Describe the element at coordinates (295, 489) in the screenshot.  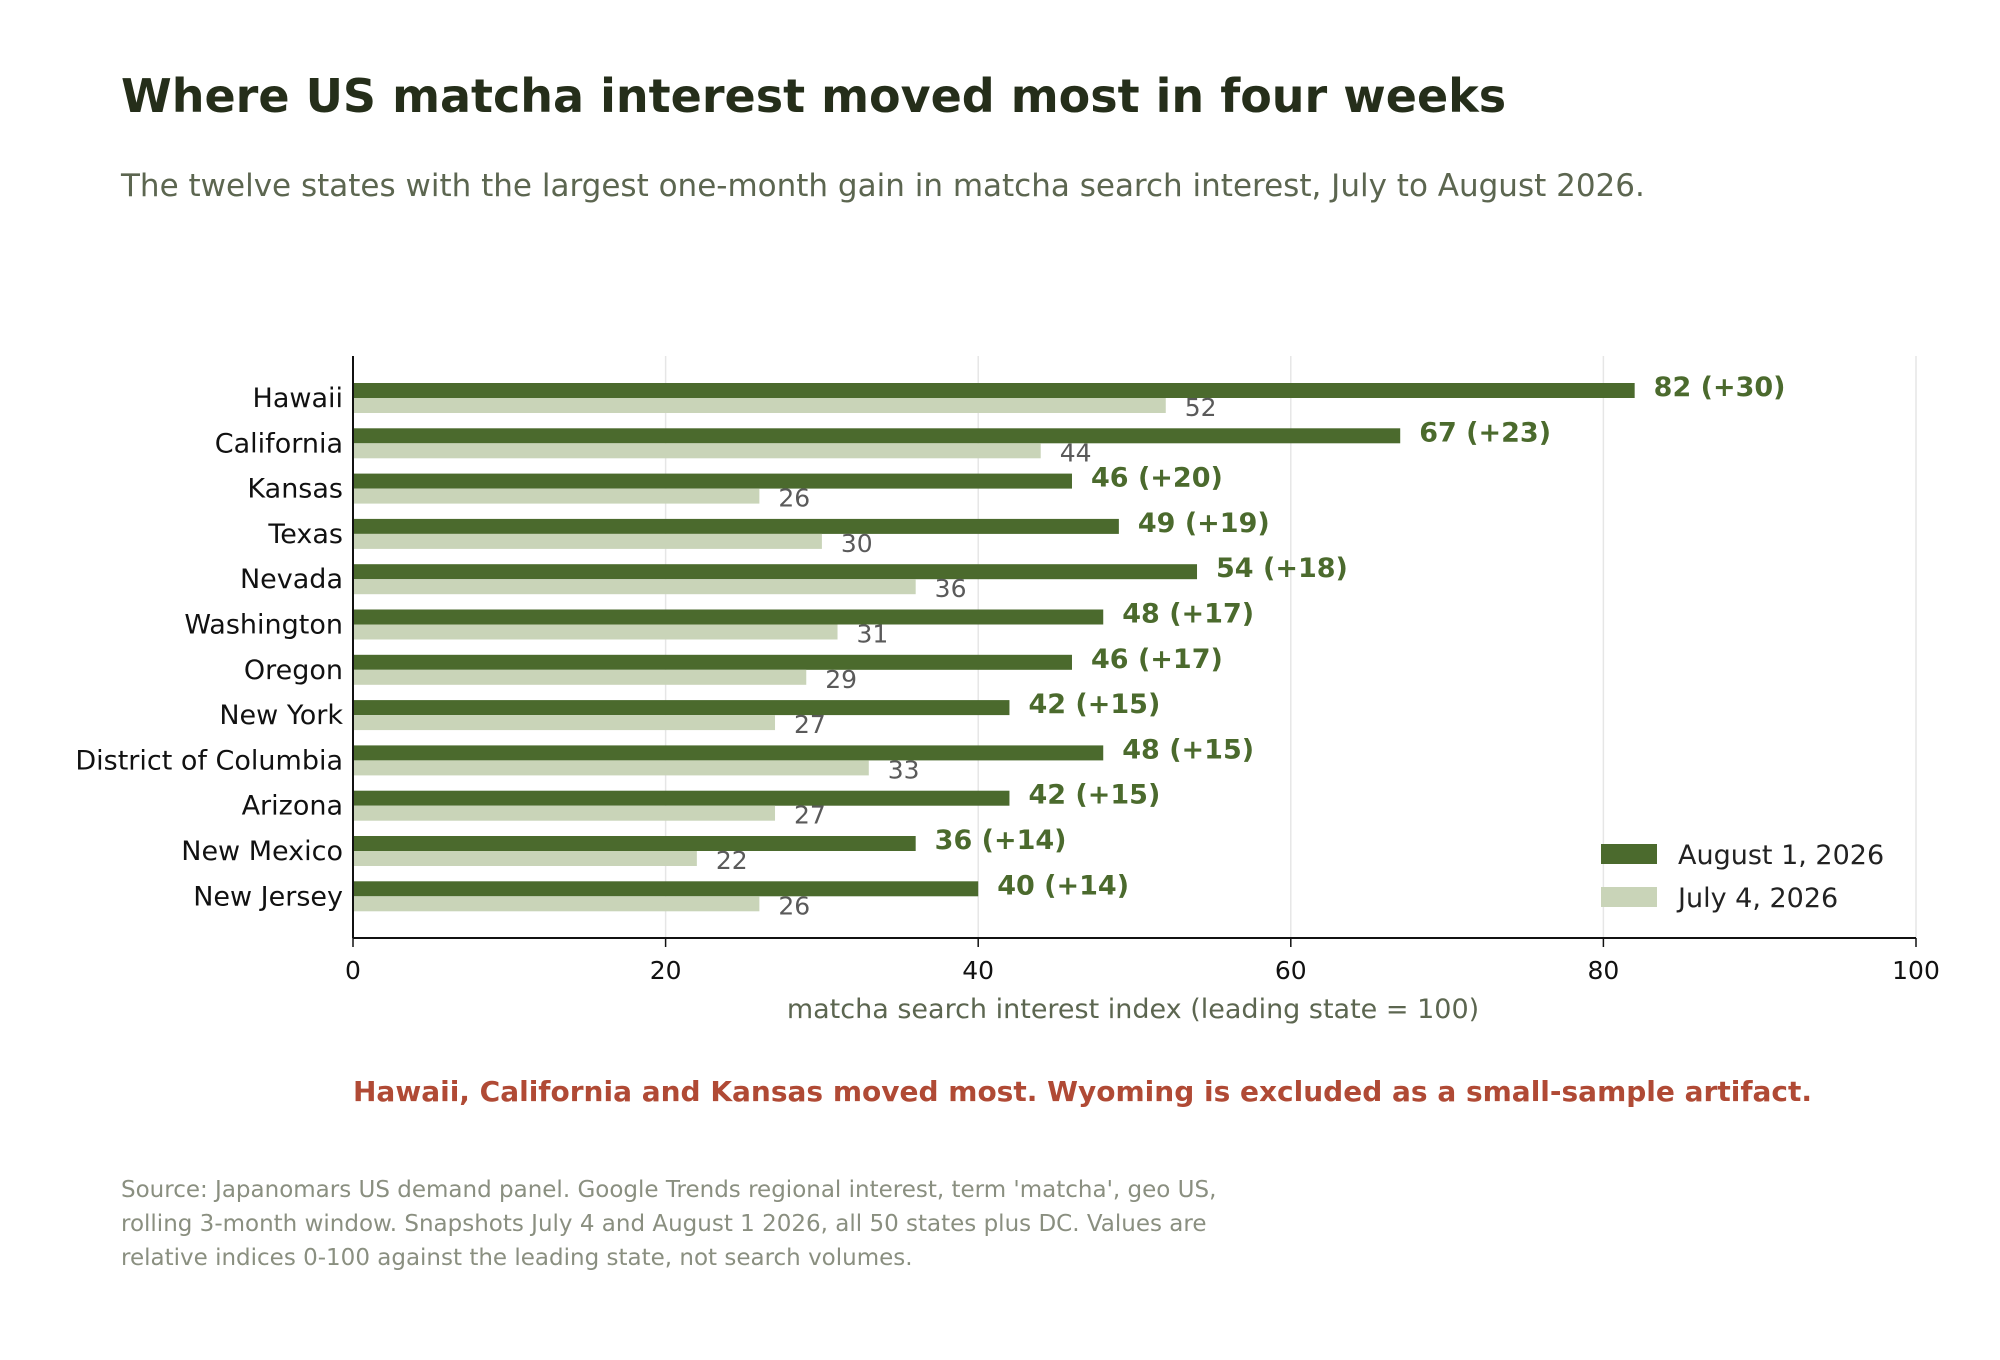
I see `category-label-kansas: Kansas` at that location.